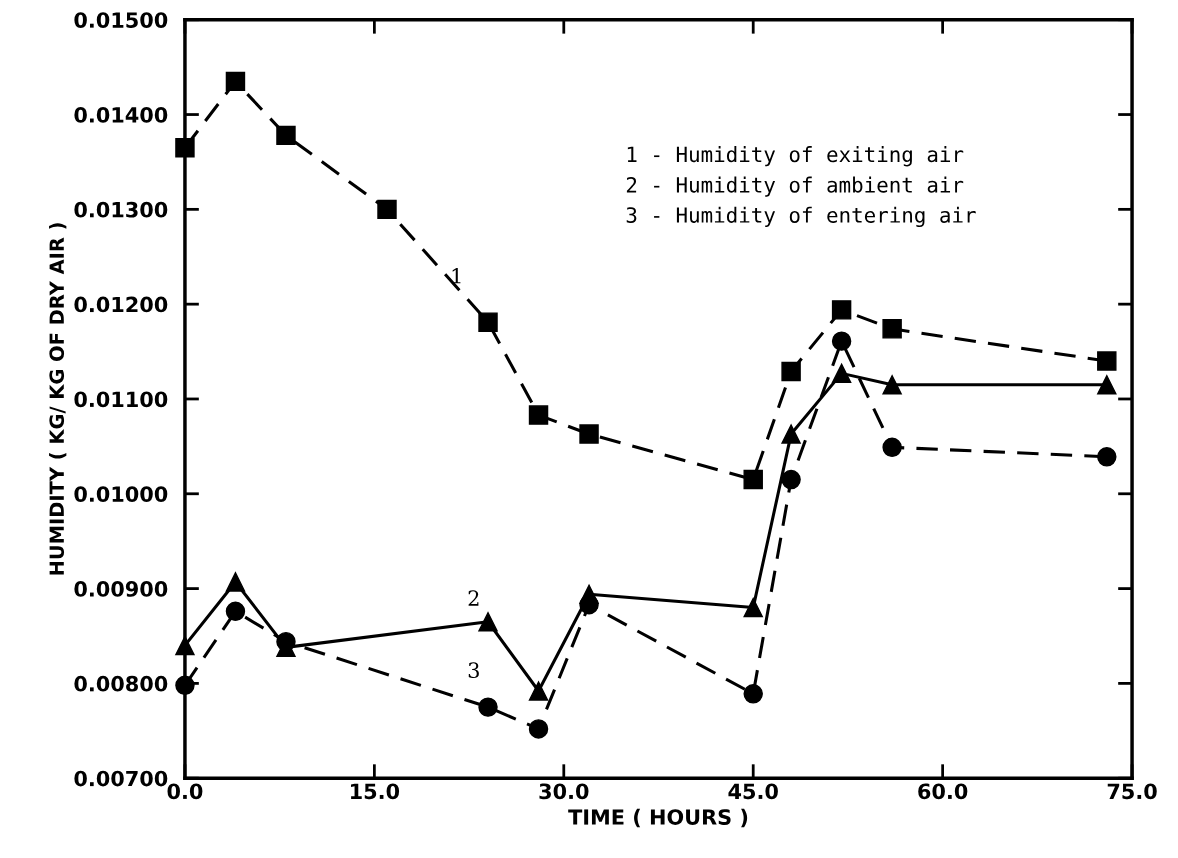 The width and height of the screenshot is (1178, 858). What do you see at coordinates (375, 791) in the screenshot?
I see `x-tick-label: 15.0` at bounding box center [375, 791].